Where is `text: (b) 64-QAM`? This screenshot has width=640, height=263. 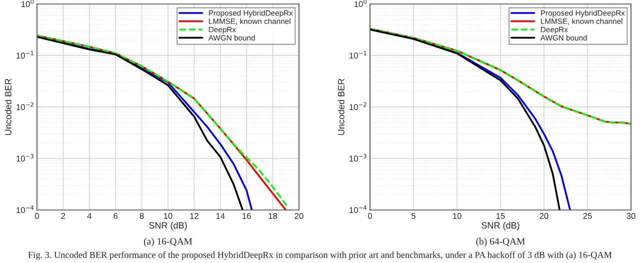 text: (b) 64-QAM is located at coordinates (500, 242).